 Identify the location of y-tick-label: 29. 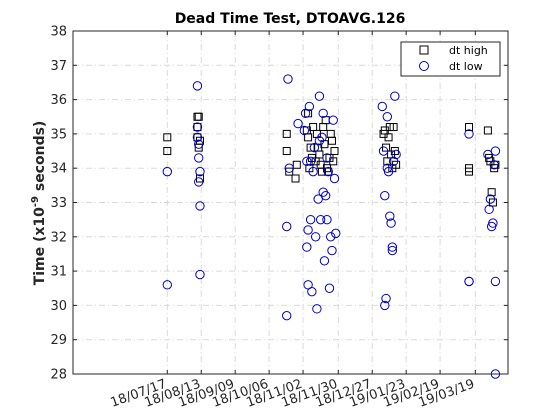
(58, 340).